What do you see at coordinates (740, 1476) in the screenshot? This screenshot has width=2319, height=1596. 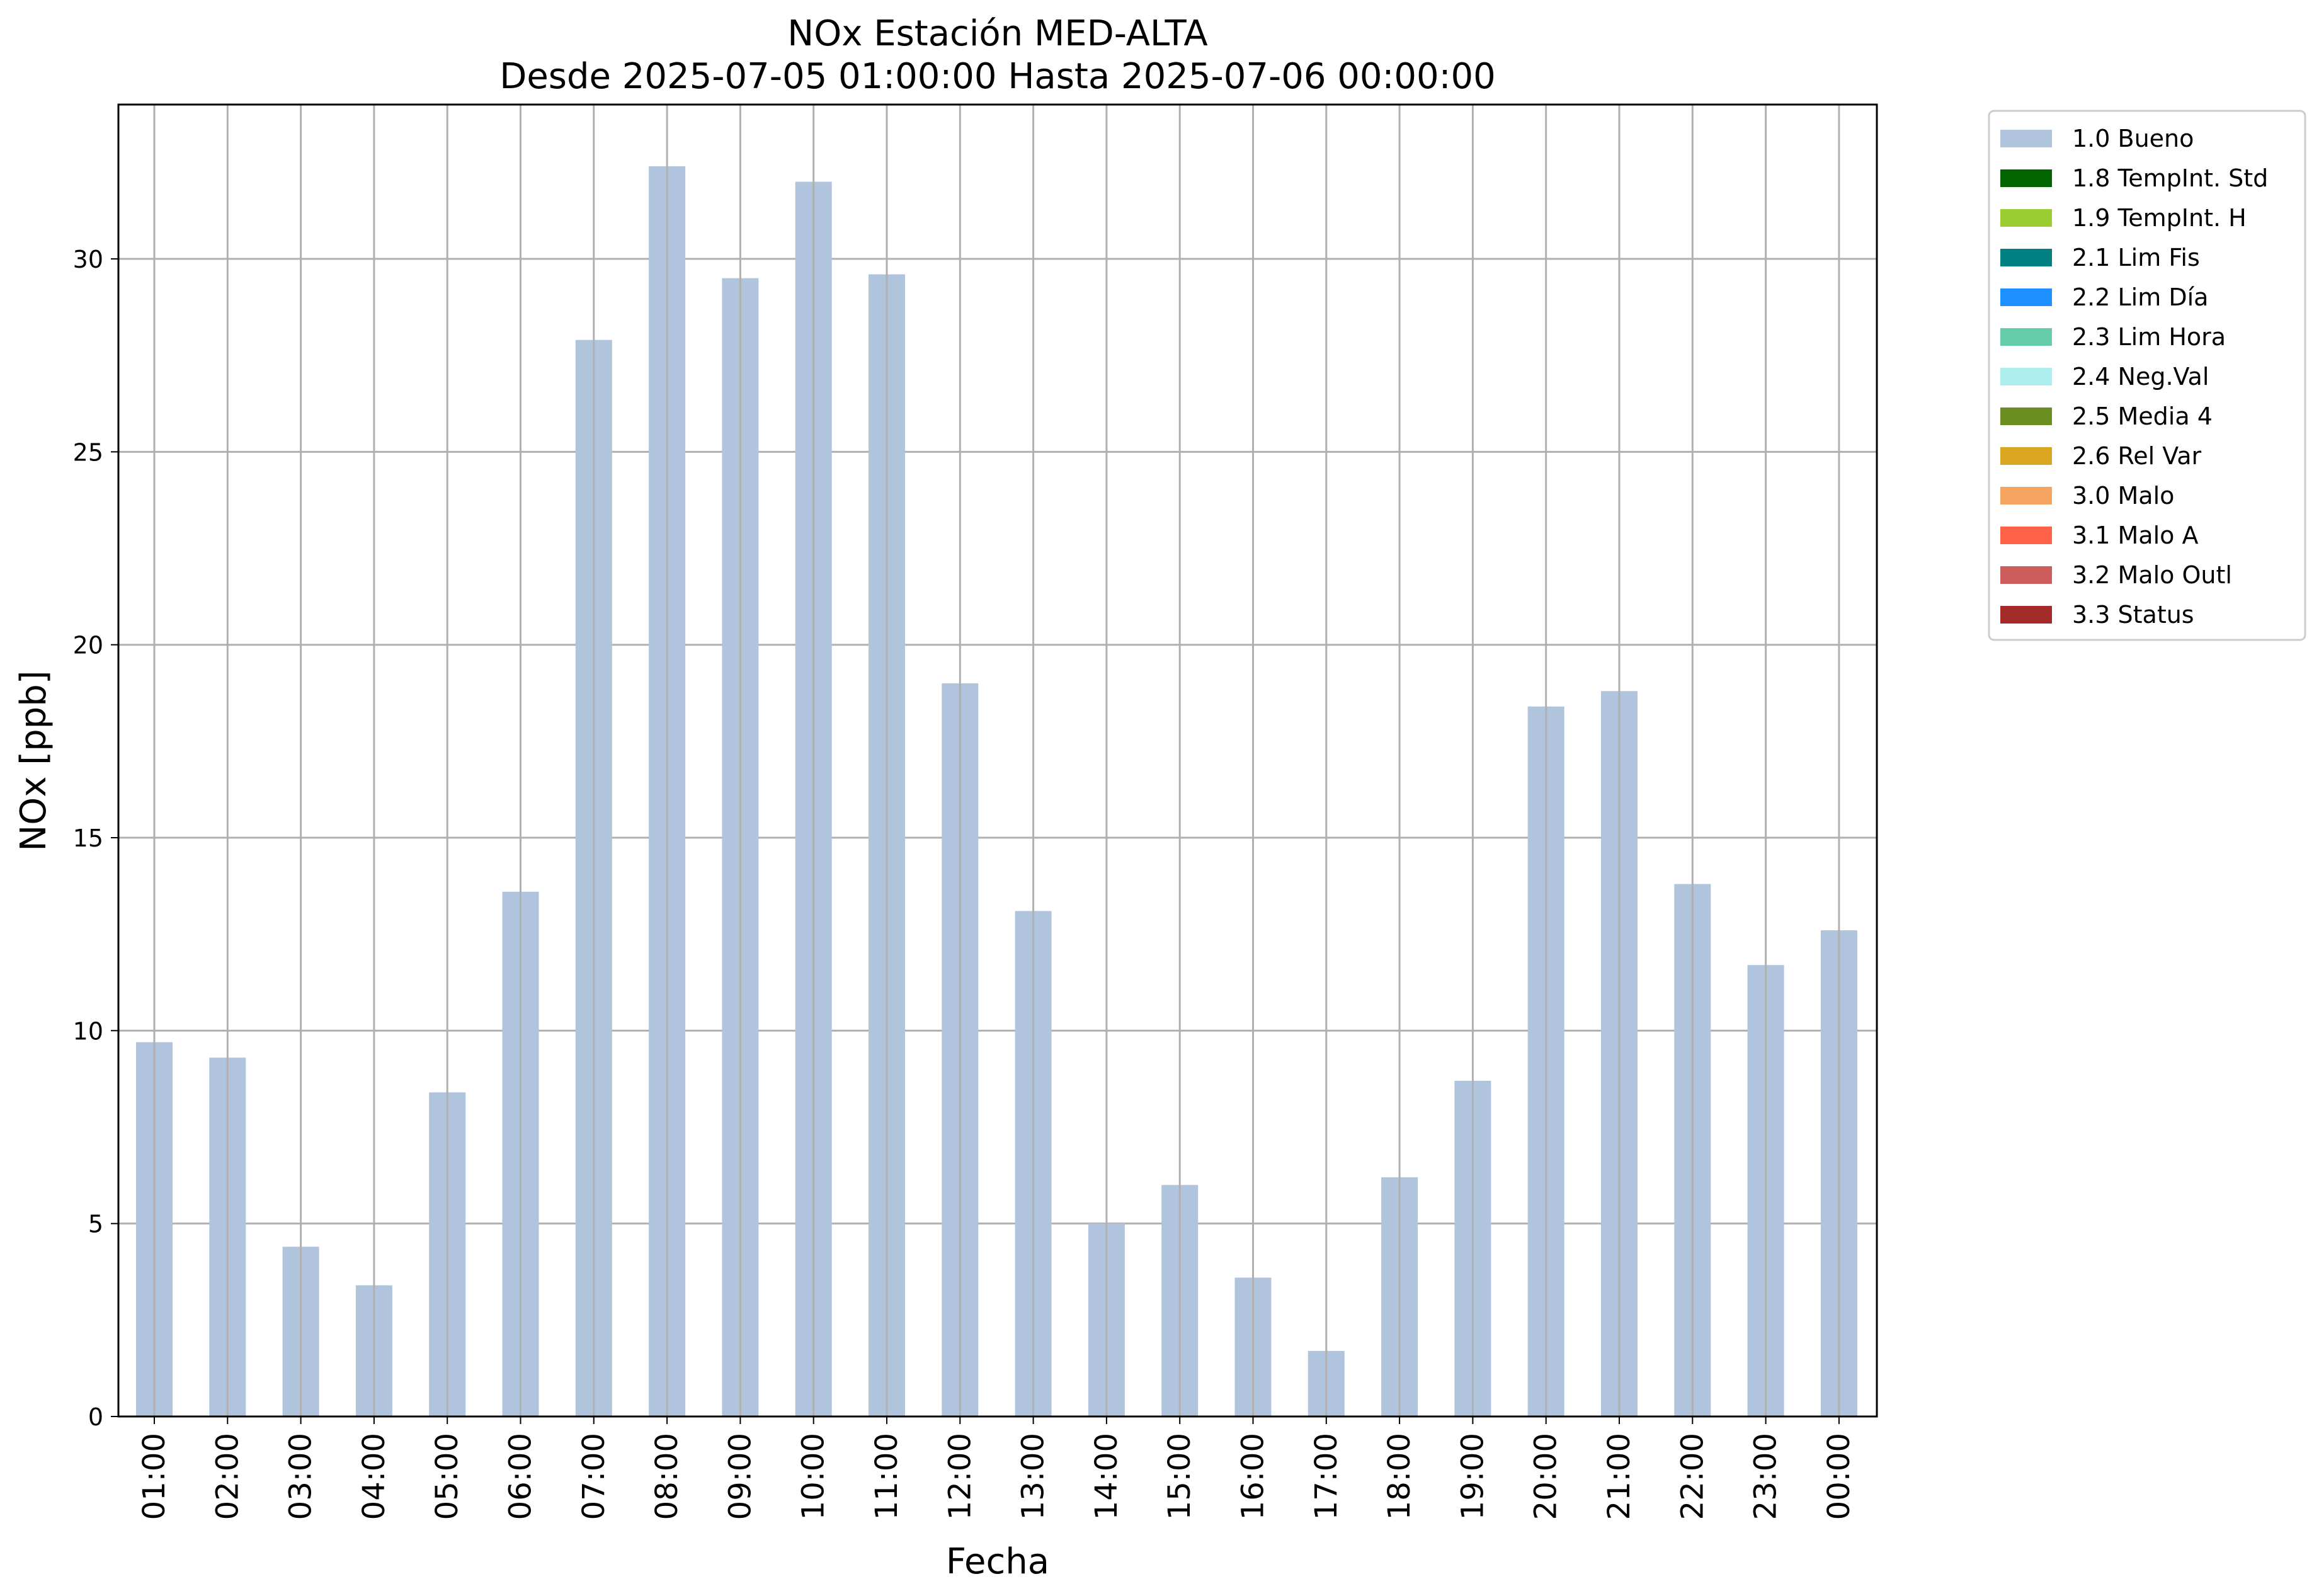 I see `x-tick-label: 09:00` at bounding box center [740, 1476].